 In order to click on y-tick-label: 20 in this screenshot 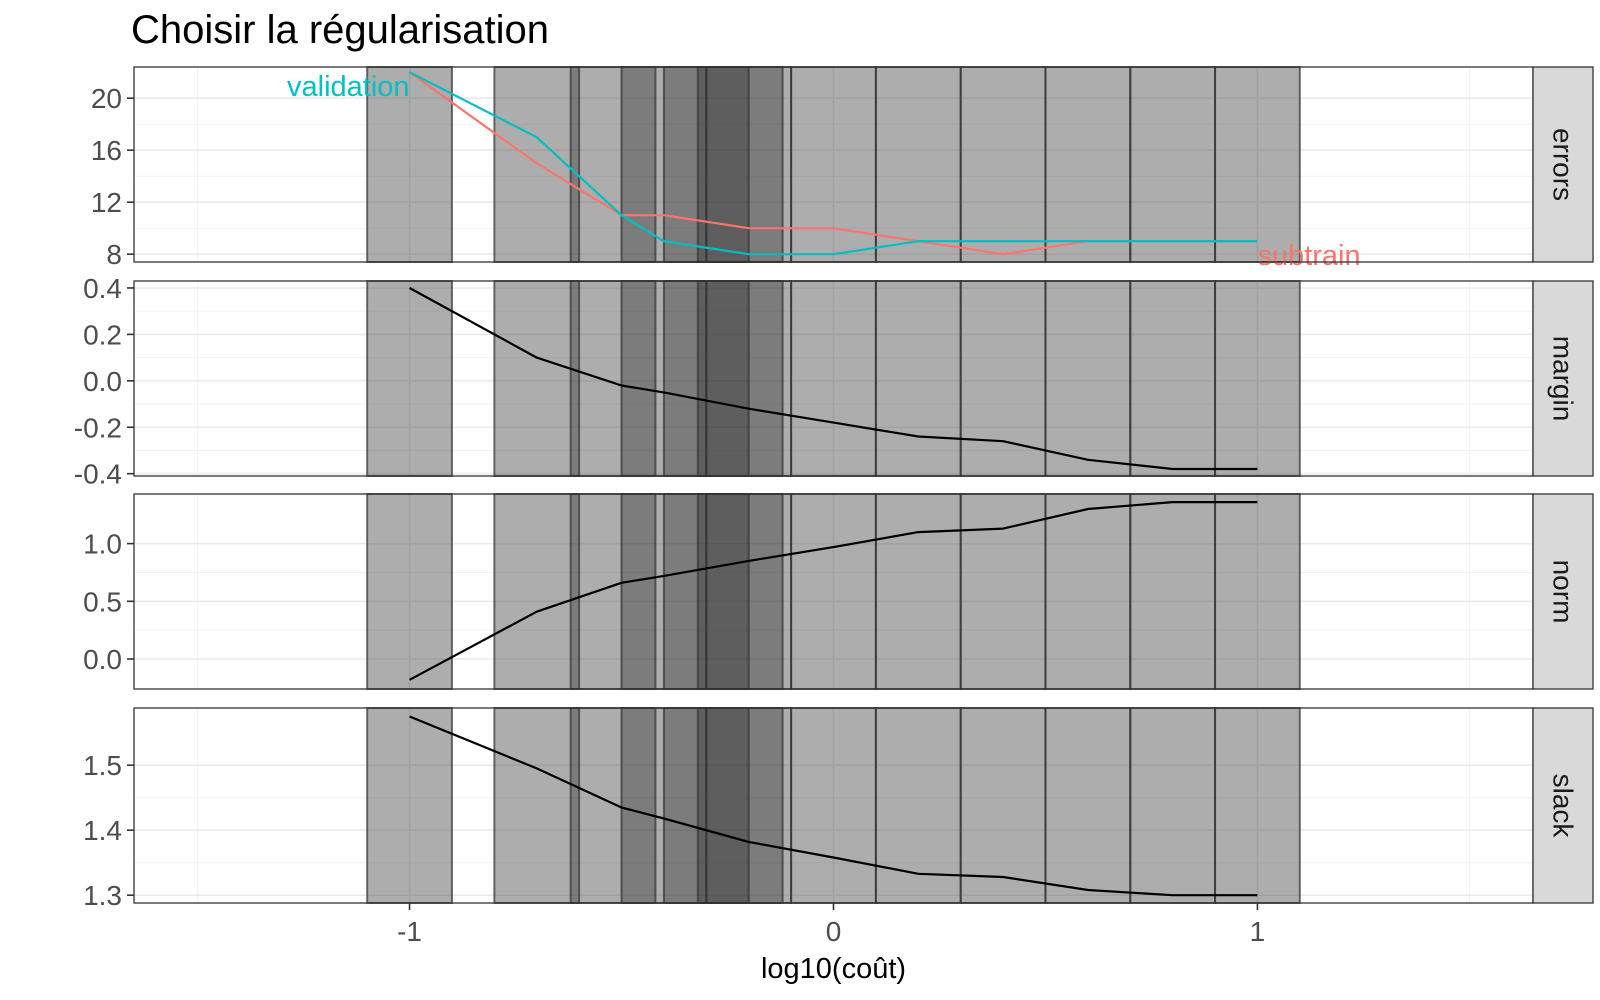, I will do `click(106, 98)`.